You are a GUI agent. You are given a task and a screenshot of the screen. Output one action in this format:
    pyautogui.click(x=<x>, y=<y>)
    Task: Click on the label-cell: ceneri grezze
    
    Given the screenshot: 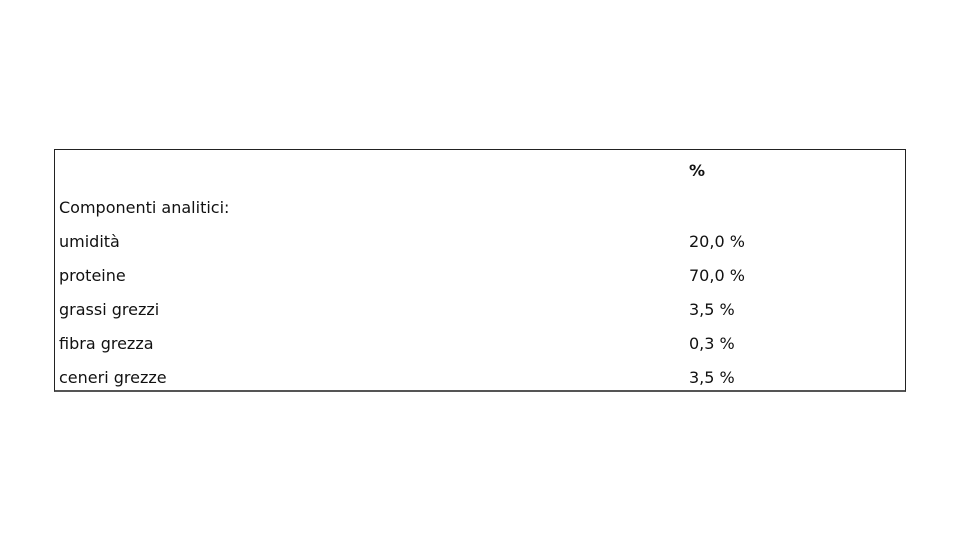 What is the action you would take?
    pyautogui.click(x=113, y=377)
    